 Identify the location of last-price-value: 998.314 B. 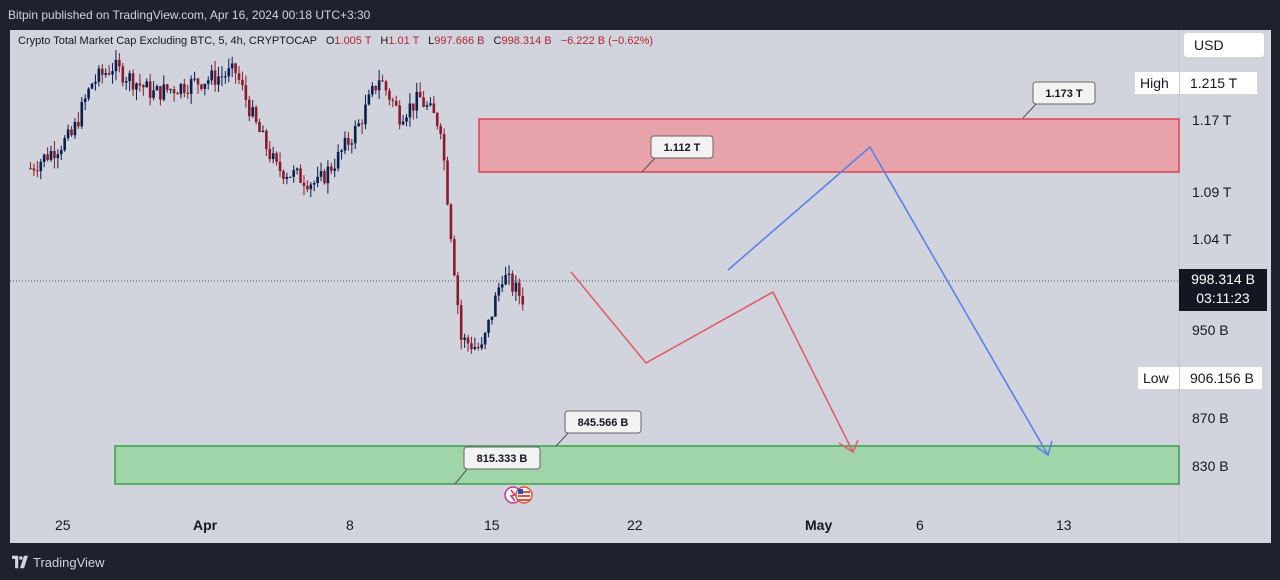
(1223, 279).